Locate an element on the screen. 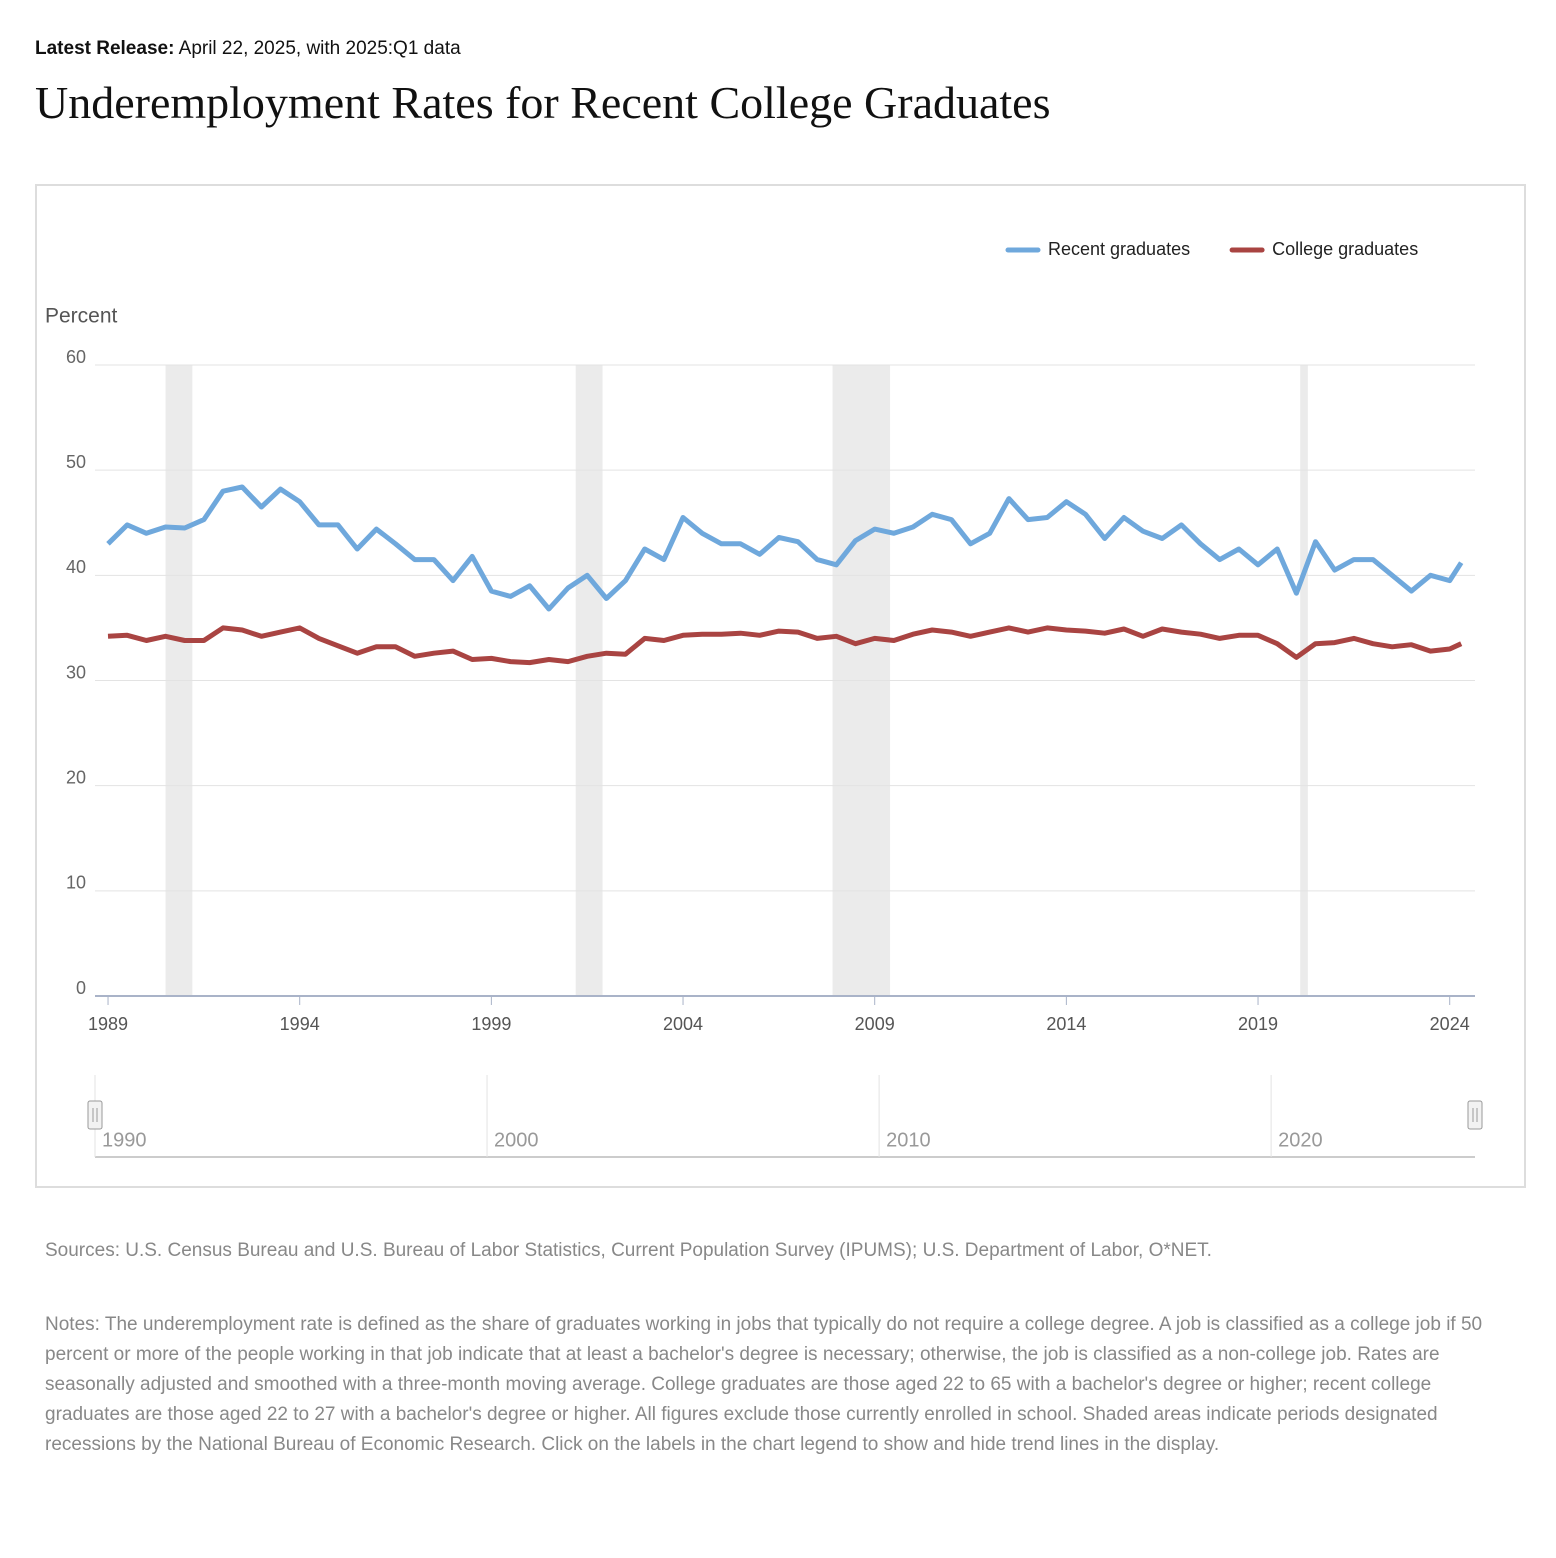  x-tick-label: 2024 is located at coordinates (1450, 1024).